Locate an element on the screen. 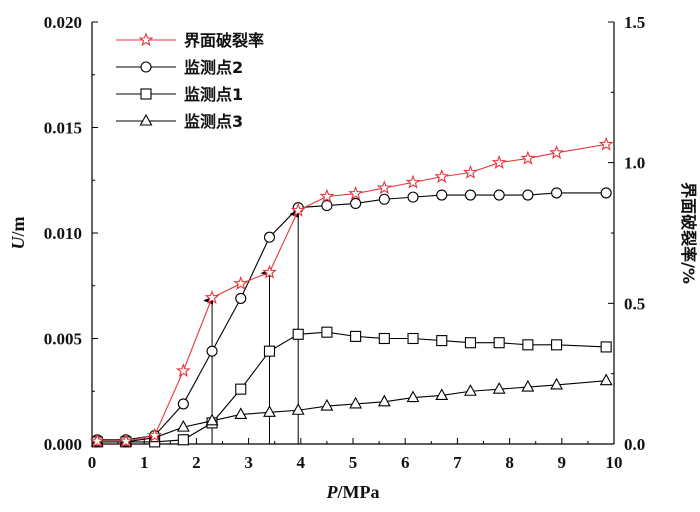 Image resolution: width=700 pixels, height=512 pixels. y-right-axis-title: 界面破裂率/% is located at coordinates (688, 233).